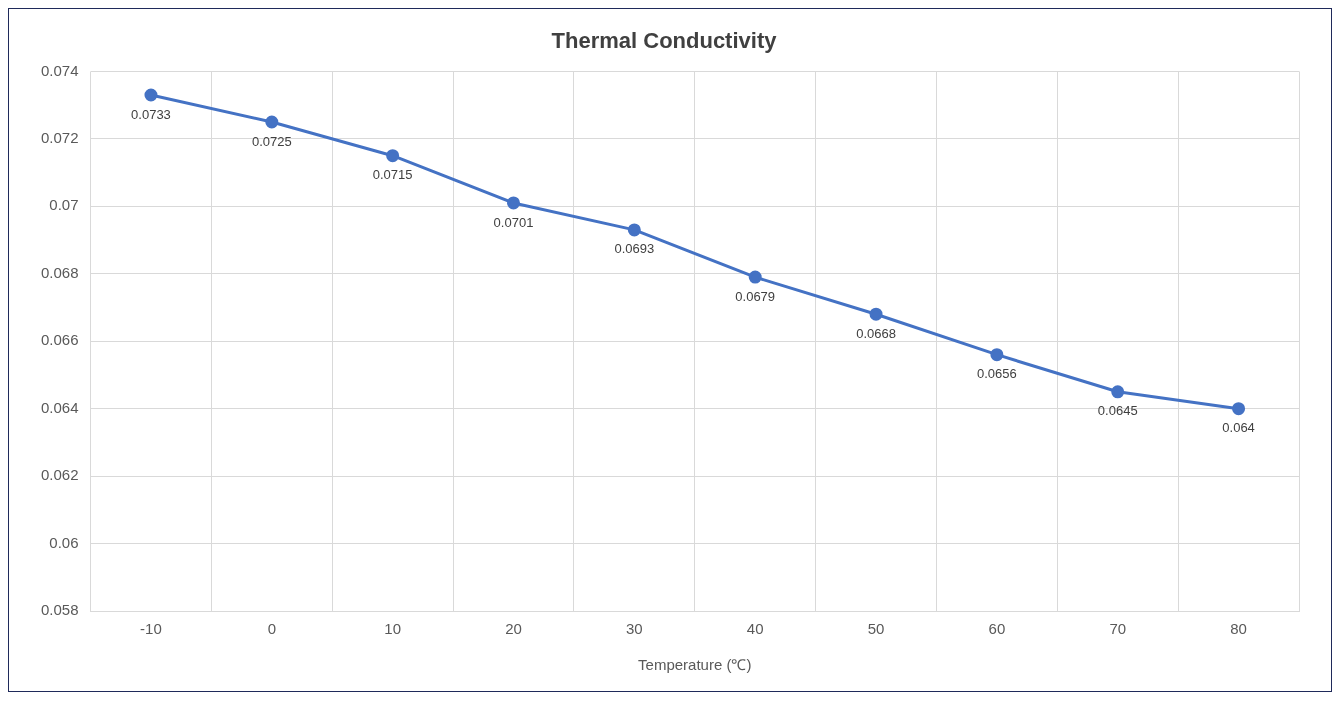 Image resolution: width=1342 pixels, height=704 pixels. Describe the element at coordinates (755, 296) in the screenshot. I see `data-label: 0.0679` at that location.